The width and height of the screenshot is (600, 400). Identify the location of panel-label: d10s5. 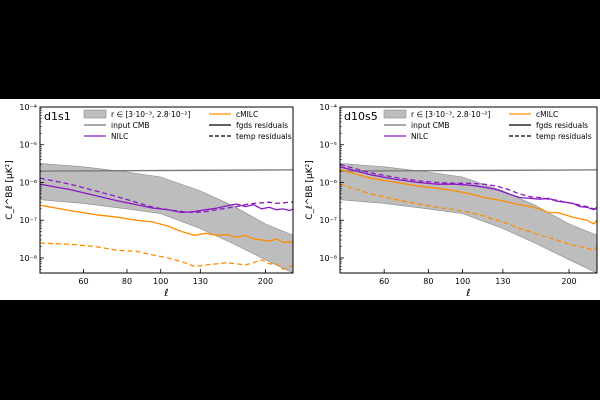
(361, 116).